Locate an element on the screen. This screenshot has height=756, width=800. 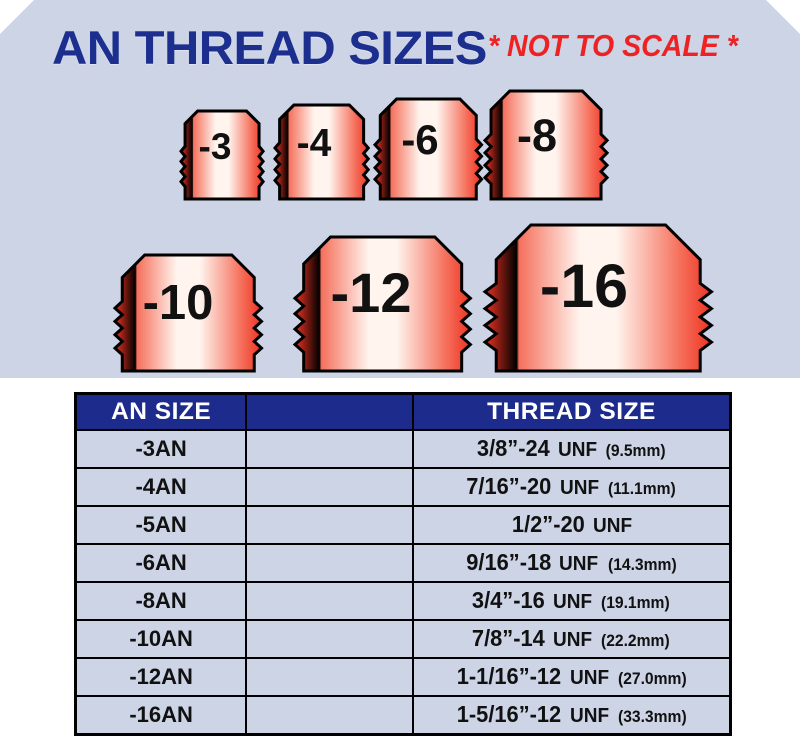
thread-size-metric: (33.3mm) is located at coordinates (652, 716).